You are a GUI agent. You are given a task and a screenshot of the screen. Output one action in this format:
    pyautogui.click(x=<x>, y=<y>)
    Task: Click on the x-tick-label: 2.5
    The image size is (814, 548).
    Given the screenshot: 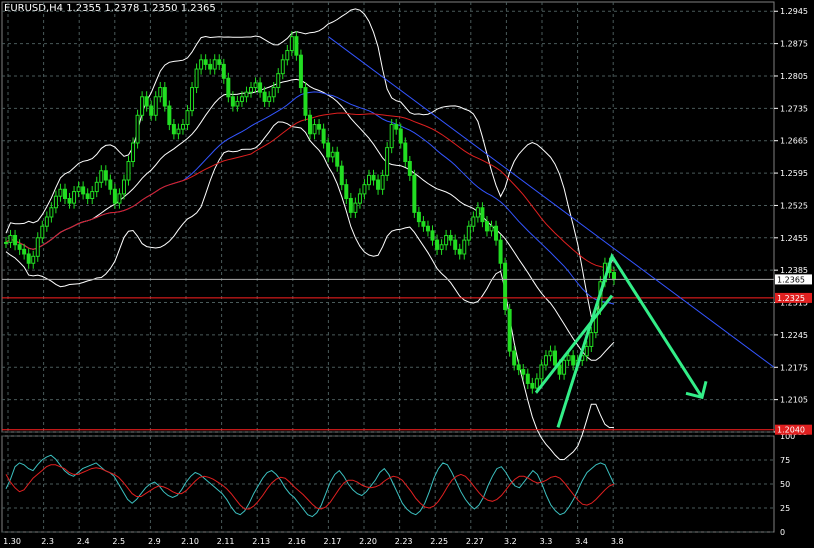 What is the action you would take?
    pyautogui.click(x=118, y=541)
    